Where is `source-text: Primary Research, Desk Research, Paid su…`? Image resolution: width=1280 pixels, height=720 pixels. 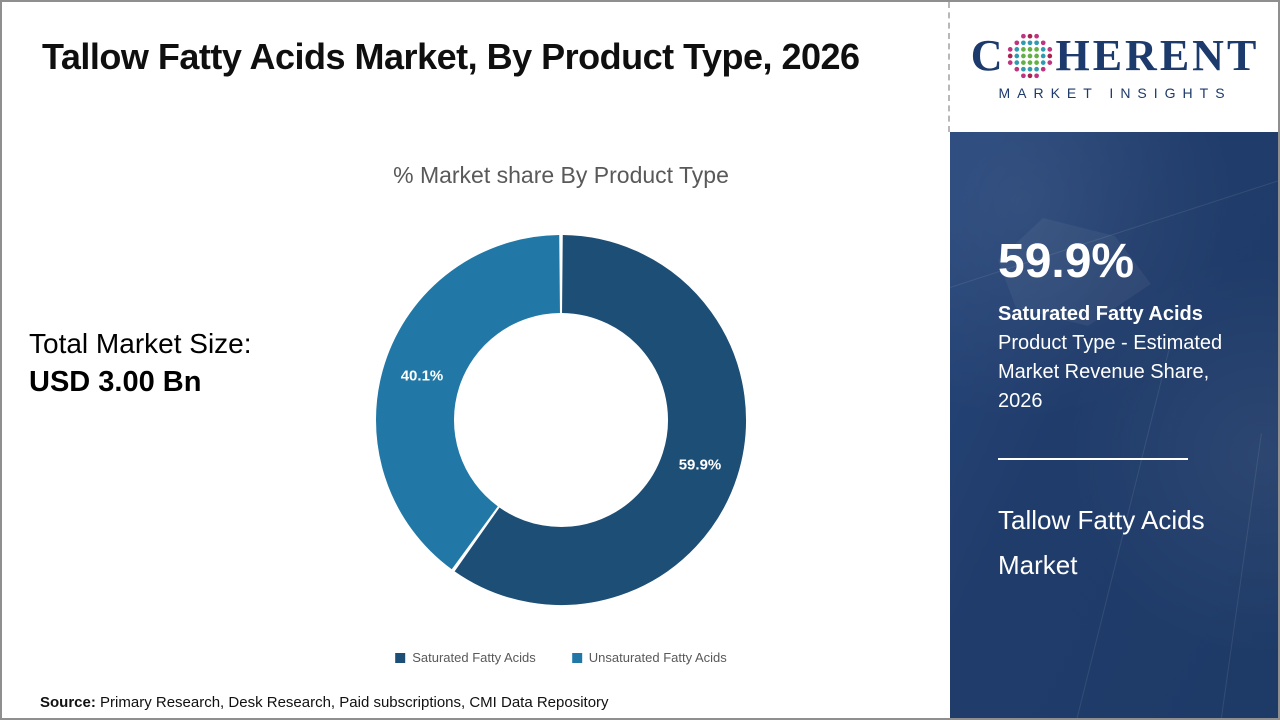
source-text: Primary Research, Desk Research, Paid su… is located at coordinates (354, 702).